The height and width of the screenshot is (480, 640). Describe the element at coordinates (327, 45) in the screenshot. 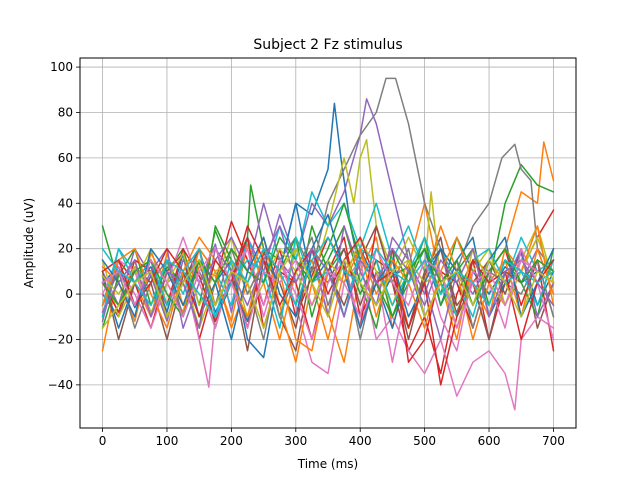

I see `chart-title: Subject 2 Fz stimulus` at that location.